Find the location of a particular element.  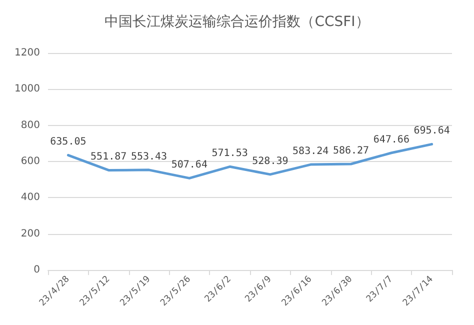

data-label: 586.27 is located at coordinates (351, 150).